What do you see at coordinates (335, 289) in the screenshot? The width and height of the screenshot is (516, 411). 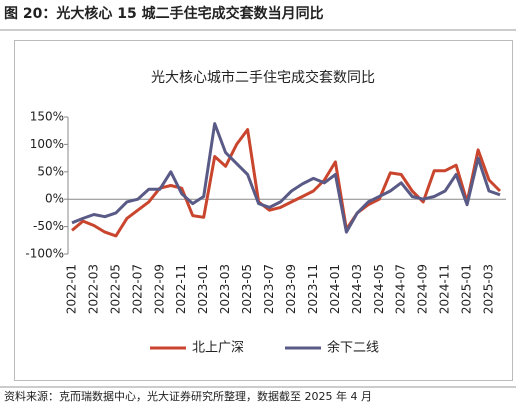 I see `x-tick-label: 2024-01` at bounding box center [335, 289].